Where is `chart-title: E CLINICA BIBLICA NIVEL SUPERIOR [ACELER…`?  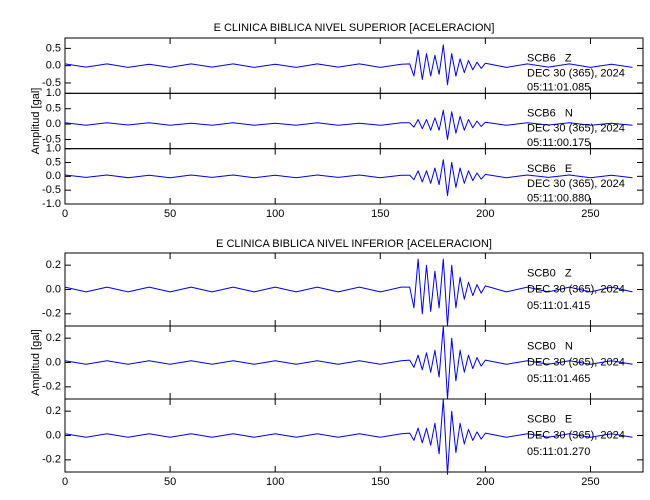 chart-title: E CLINICA BIBLICA NIVEL SUPERIOR [ACELER… is located at coordinates (354, 28).